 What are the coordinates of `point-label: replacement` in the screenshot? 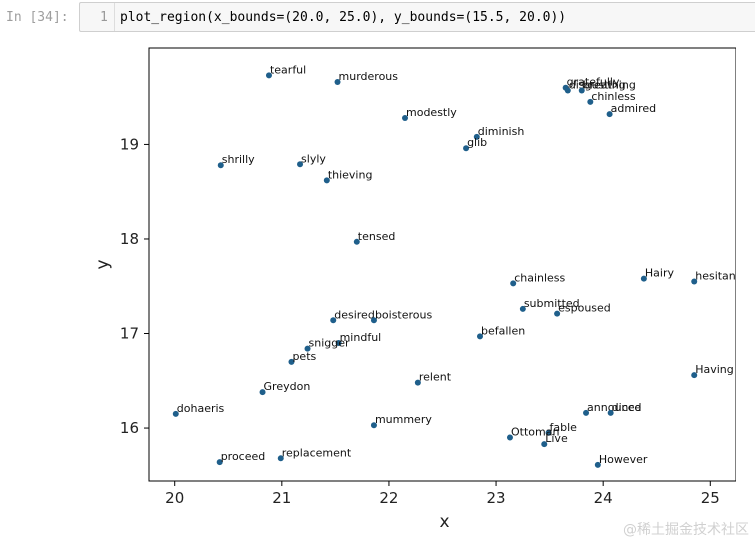 It's located at (317, 452).